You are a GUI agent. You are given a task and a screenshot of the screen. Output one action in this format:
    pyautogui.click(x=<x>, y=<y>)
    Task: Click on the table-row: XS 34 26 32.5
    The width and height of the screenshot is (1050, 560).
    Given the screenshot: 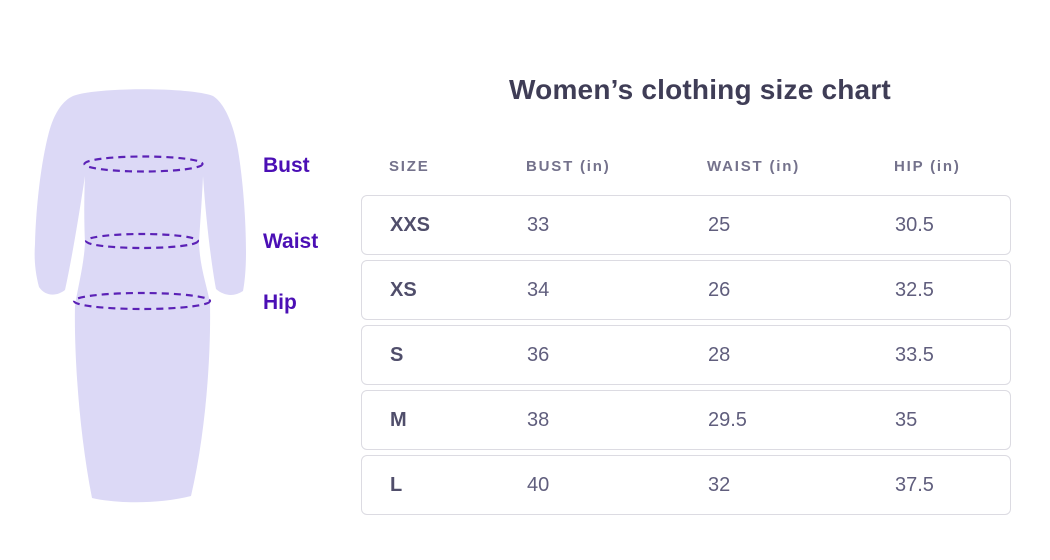 What is the action you would take?
    pyautogui.click(x=686, y=290)
    